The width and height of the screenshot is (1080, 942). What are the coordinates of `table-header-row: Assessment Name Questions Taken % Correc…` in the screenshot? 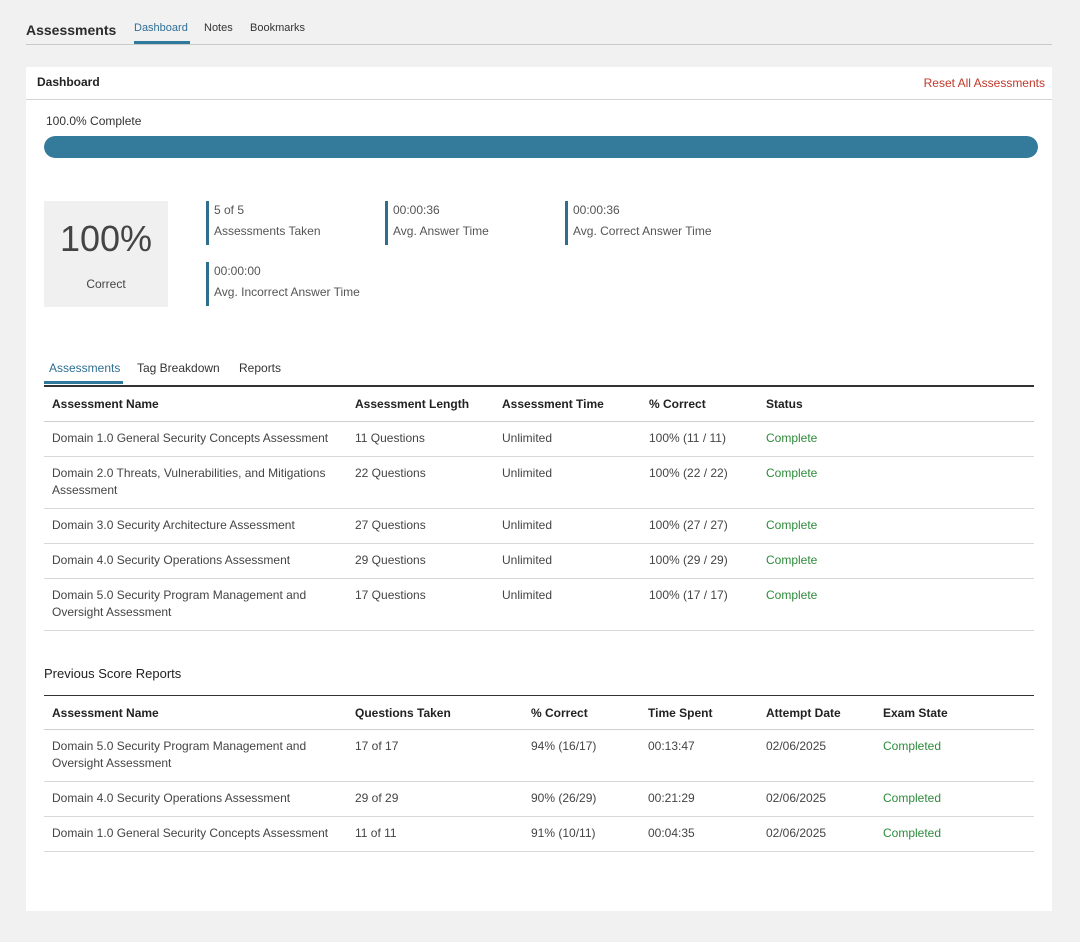 It's located at (539, 712).